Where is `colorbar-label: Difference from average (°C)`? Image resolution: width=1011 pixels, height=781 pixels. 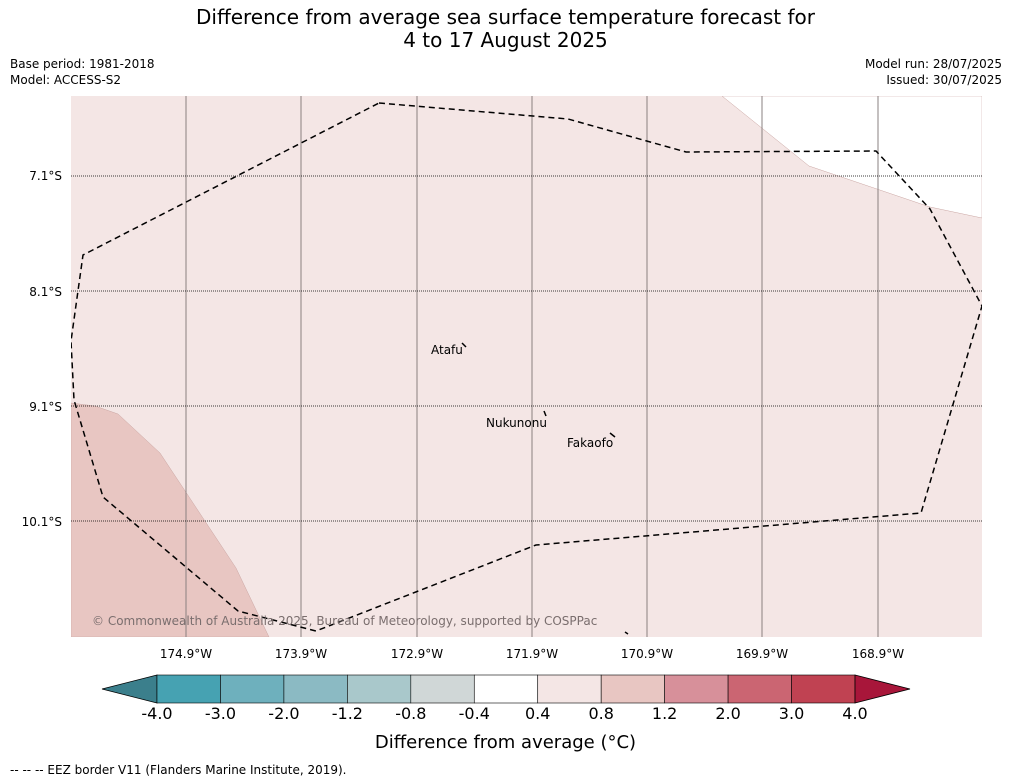
colorbar-label: Difference from average (°C) is located at coordinates (505, 742).